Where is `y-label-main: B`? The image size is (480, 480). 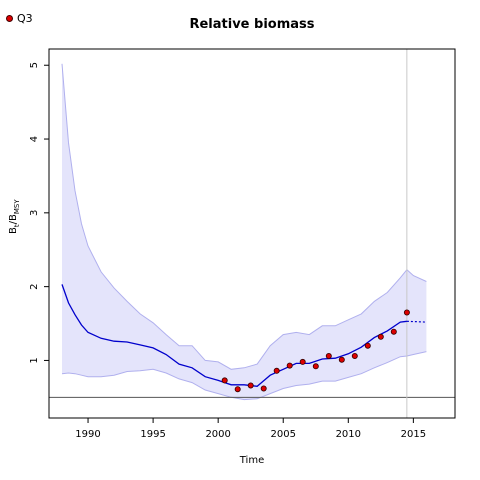
y-label-main: B is located at coordinates (13, 230).